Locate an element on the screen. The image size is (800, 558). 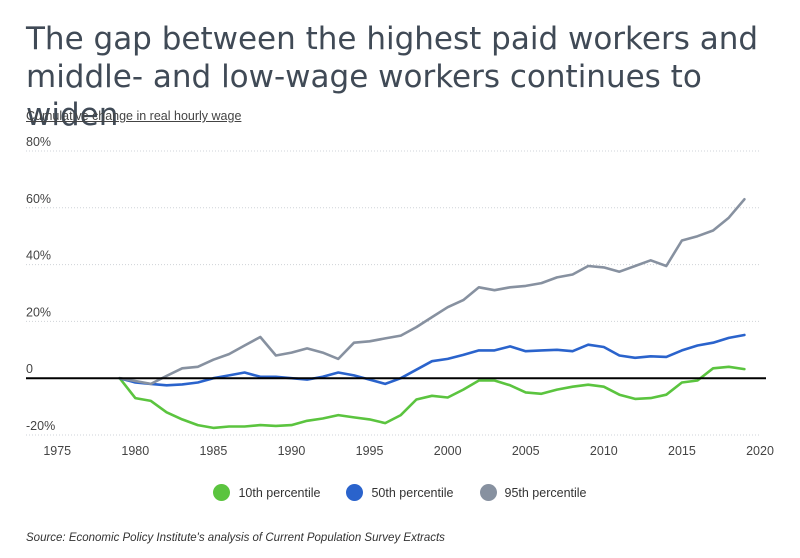
legend-label: 50th percentile is located at coordinates (412, 492).